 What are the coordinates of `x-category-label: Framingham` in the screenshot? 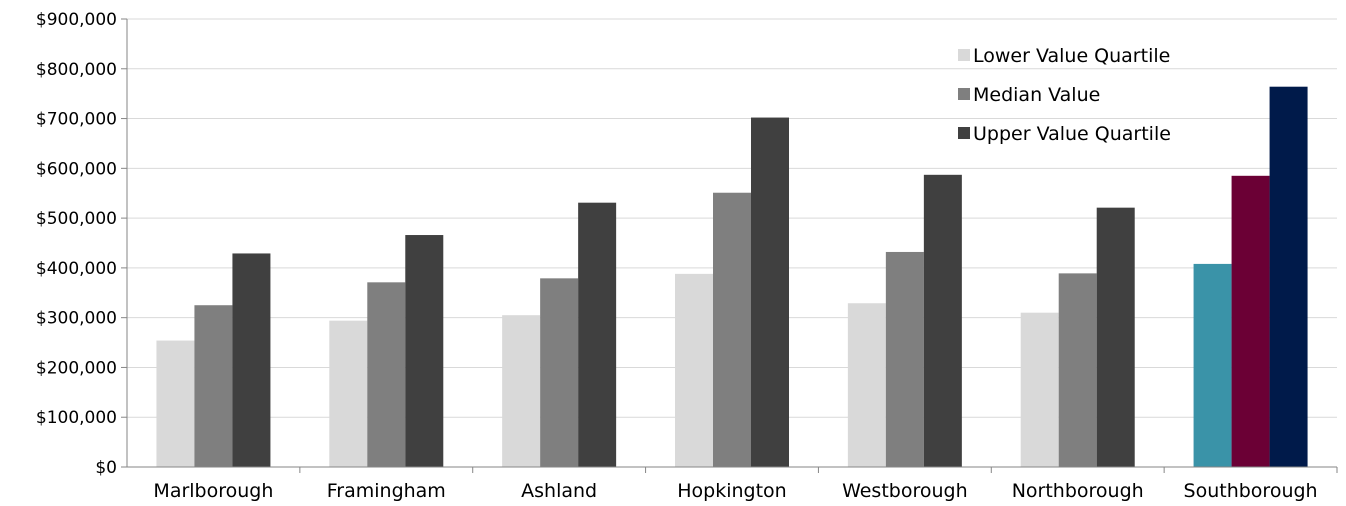 It's located at (386, 491).